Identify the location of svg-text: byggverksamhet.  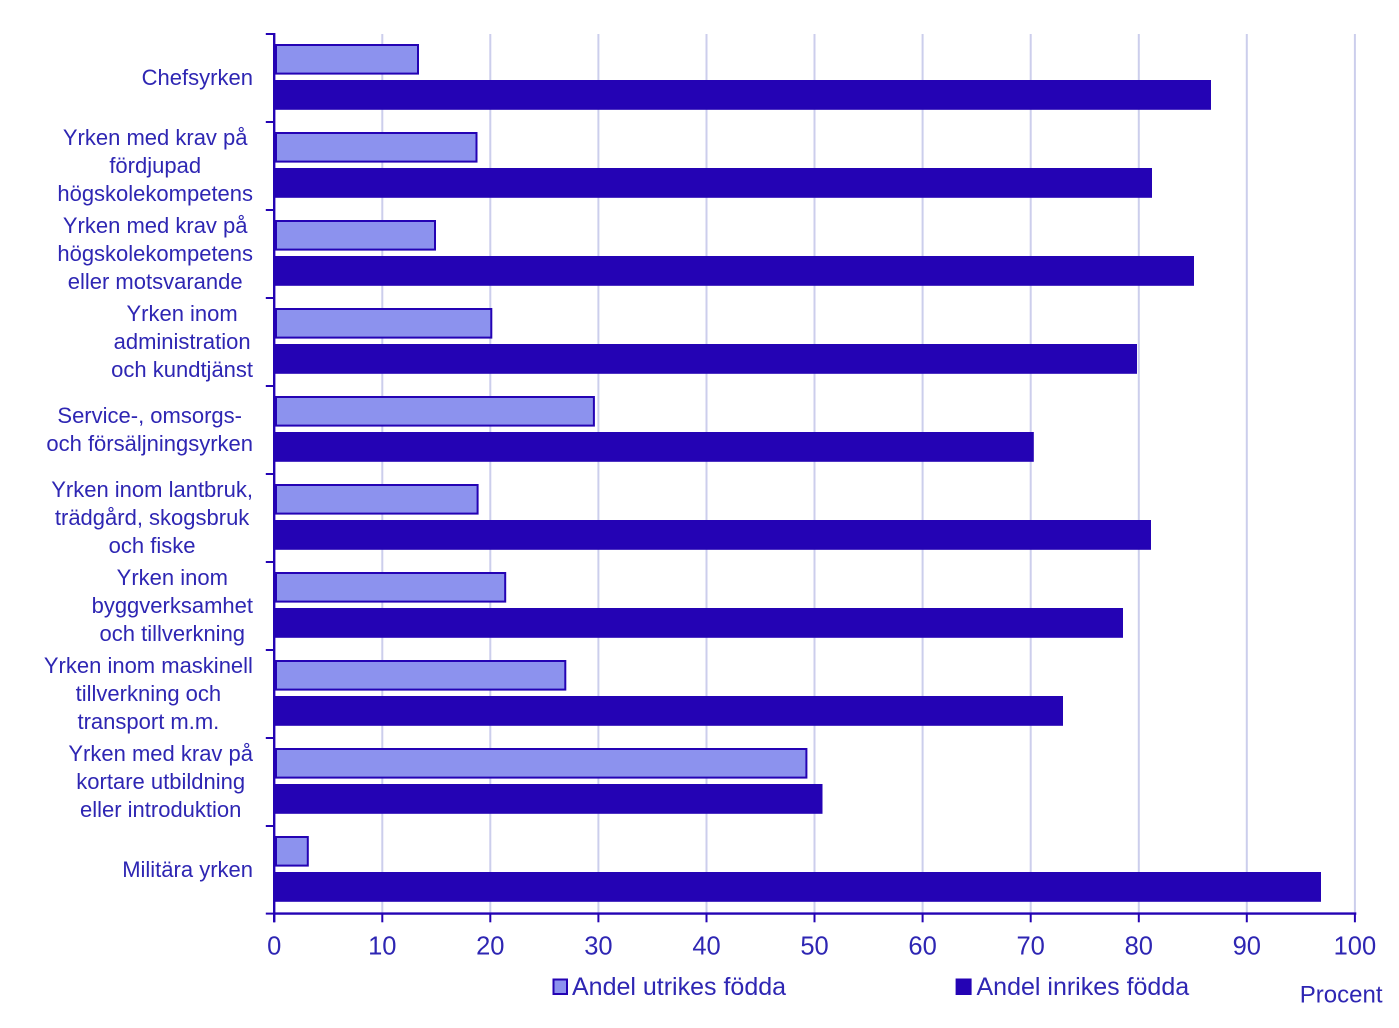
(172, 605).